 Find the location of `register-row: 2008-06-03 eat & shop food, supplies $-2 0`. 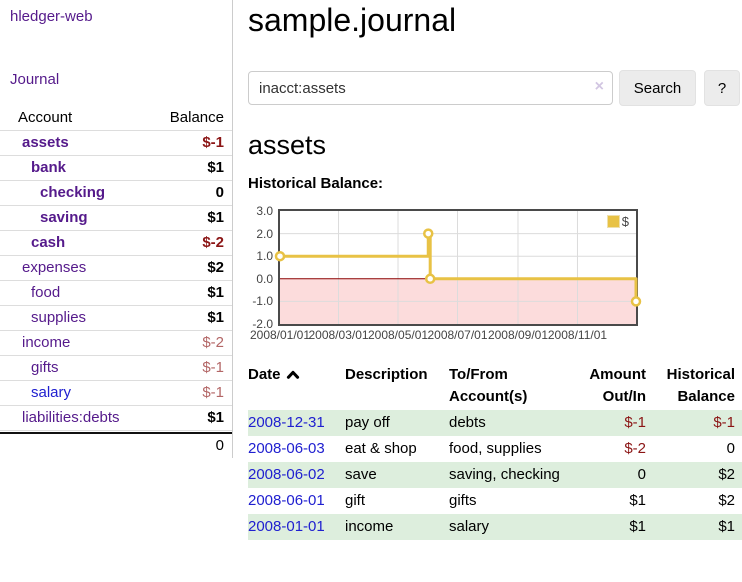

register-row: 2008-06-03 eat & shop food, supplies $-2 0 is located at coordinates (495, 449).